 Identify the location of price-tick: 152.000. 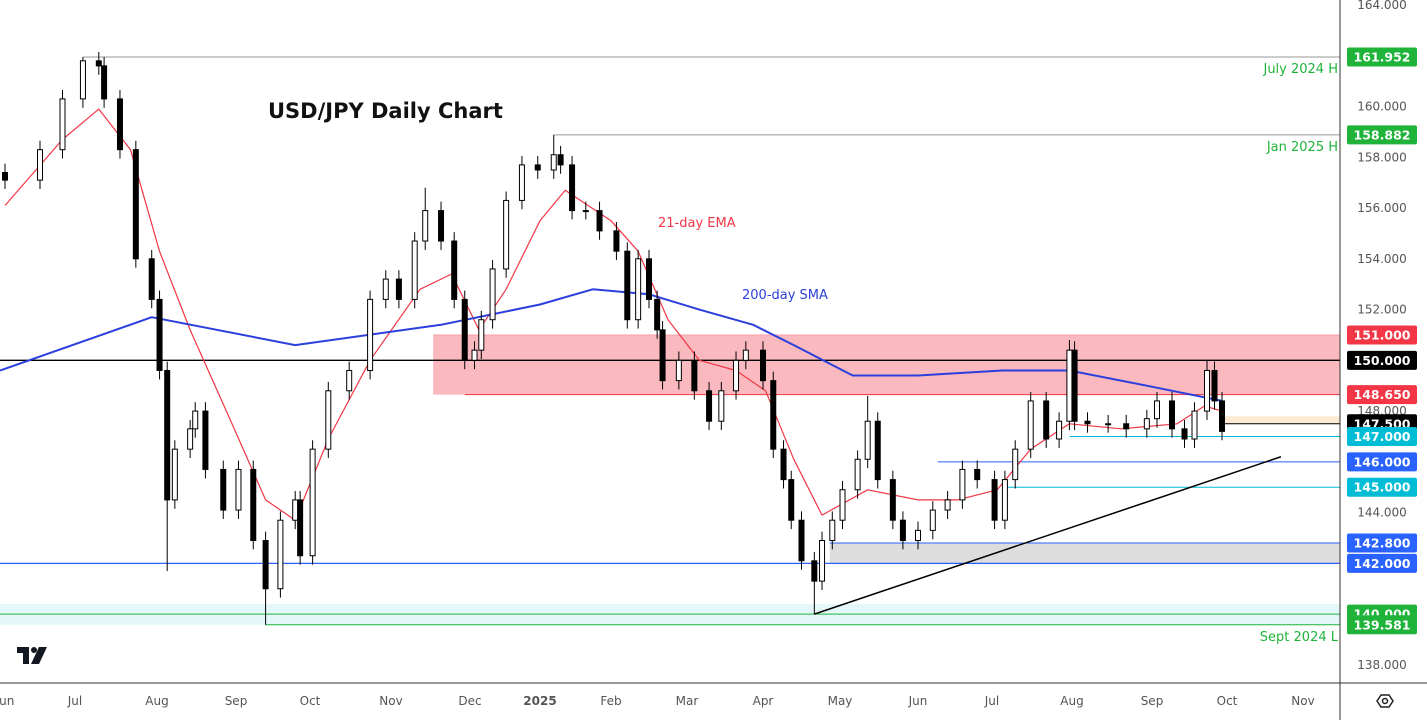
(1382, 310).